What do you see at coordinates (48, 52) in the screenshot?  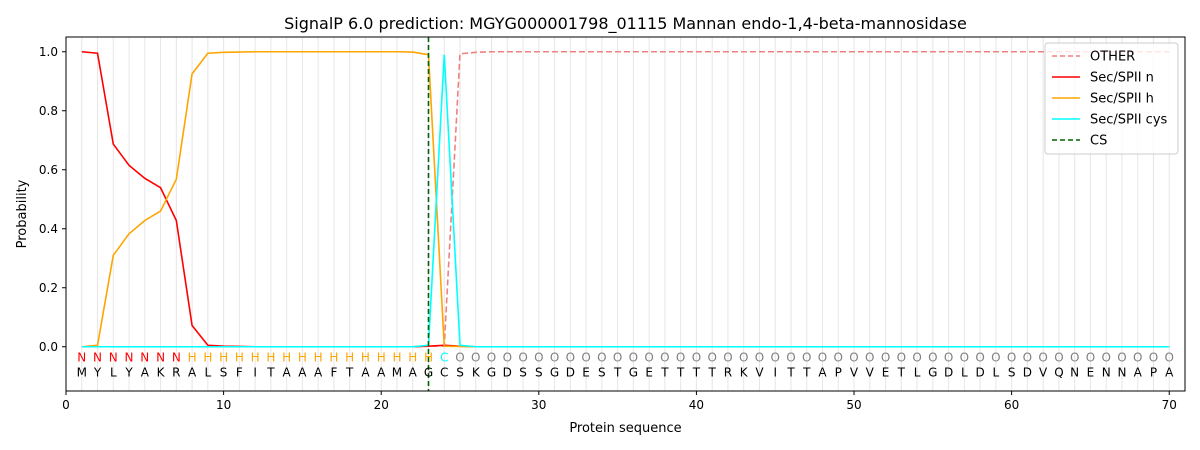 I see `y-tick-label: 1.0` at bounding box center [48, 52].